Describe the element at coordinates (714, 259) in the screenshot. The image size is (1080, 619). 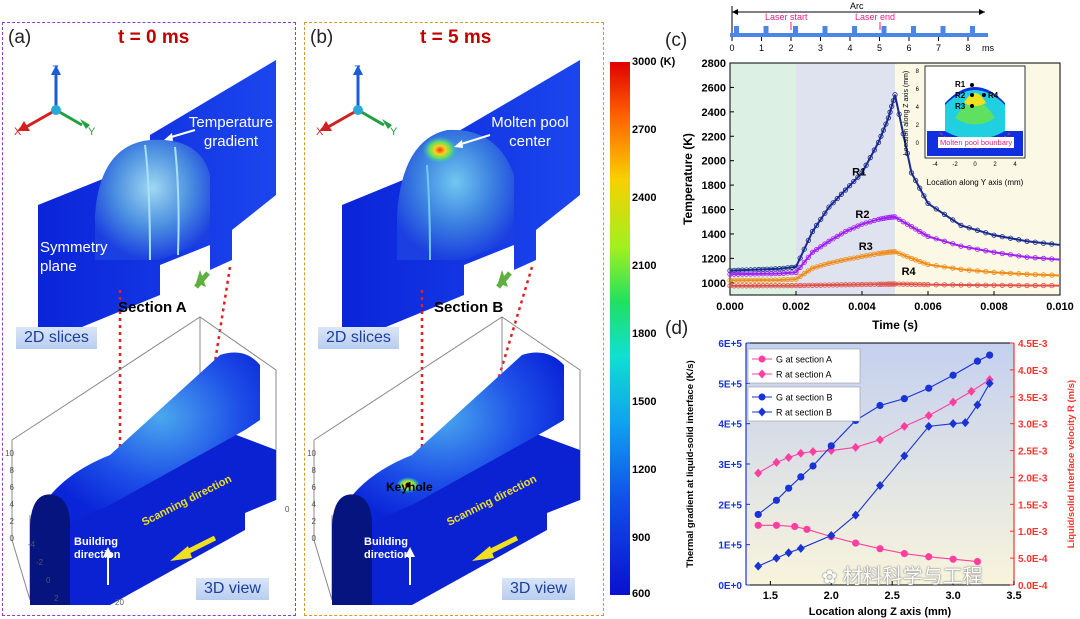
I see `y-tick-label: 1200` at that location.